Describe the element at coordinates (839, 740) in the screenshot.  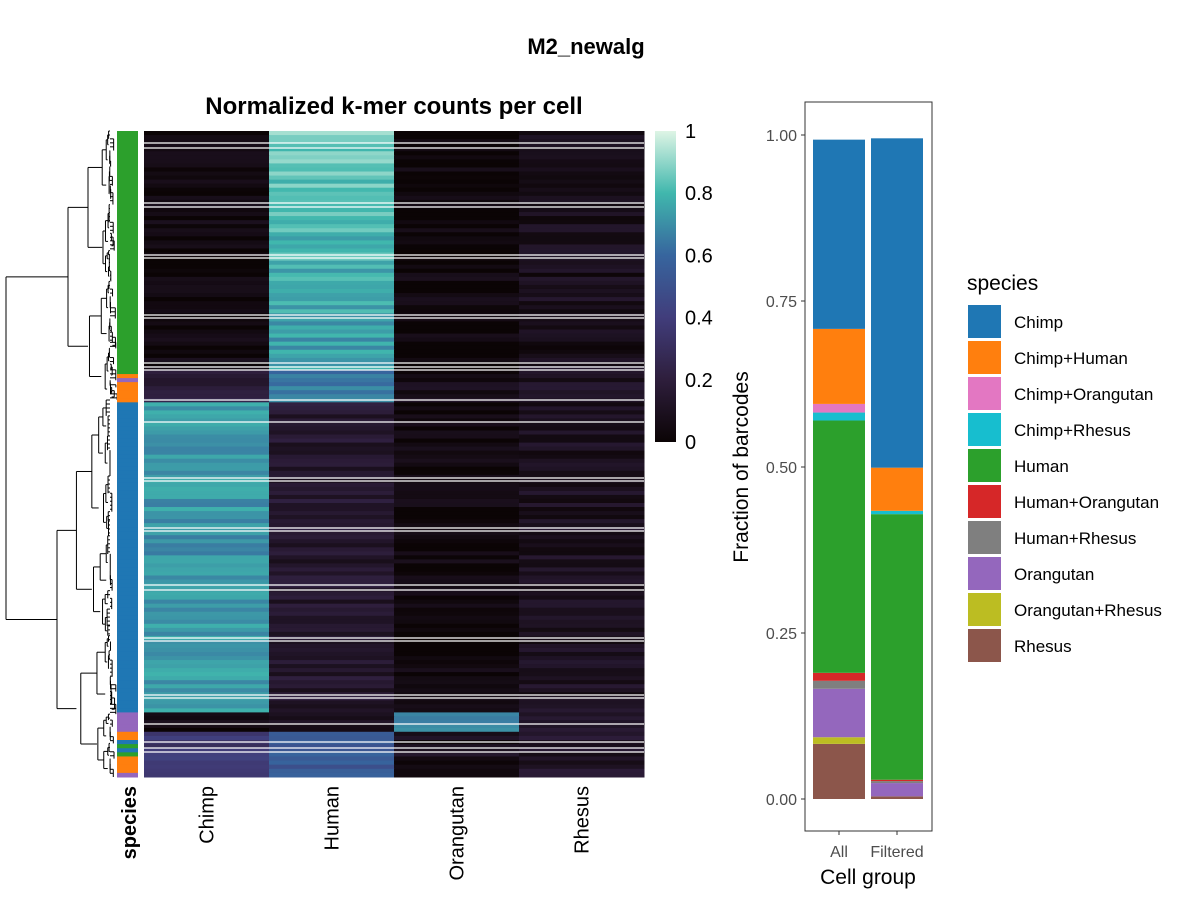
I see `bar-segment-orangutan-rhesus` at that location.